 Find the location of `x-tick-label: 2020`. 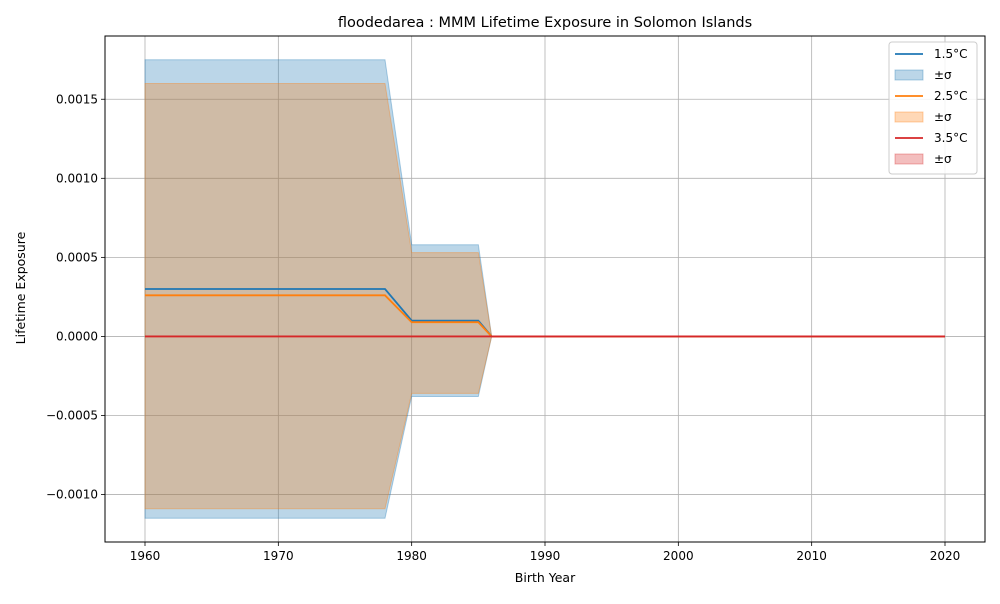

x-tick-label: 2020 is located at coordinates (945, 556).